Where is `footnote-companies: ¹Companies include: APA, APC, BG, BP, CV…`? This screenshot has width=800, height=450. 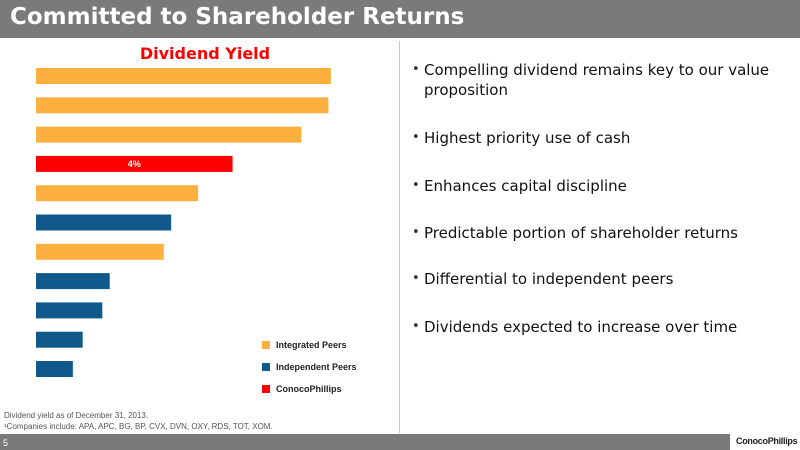
footnote-companies: ¹Companies include: APA, APC, BG, BP, CV… is located at coordinates (138, 426).